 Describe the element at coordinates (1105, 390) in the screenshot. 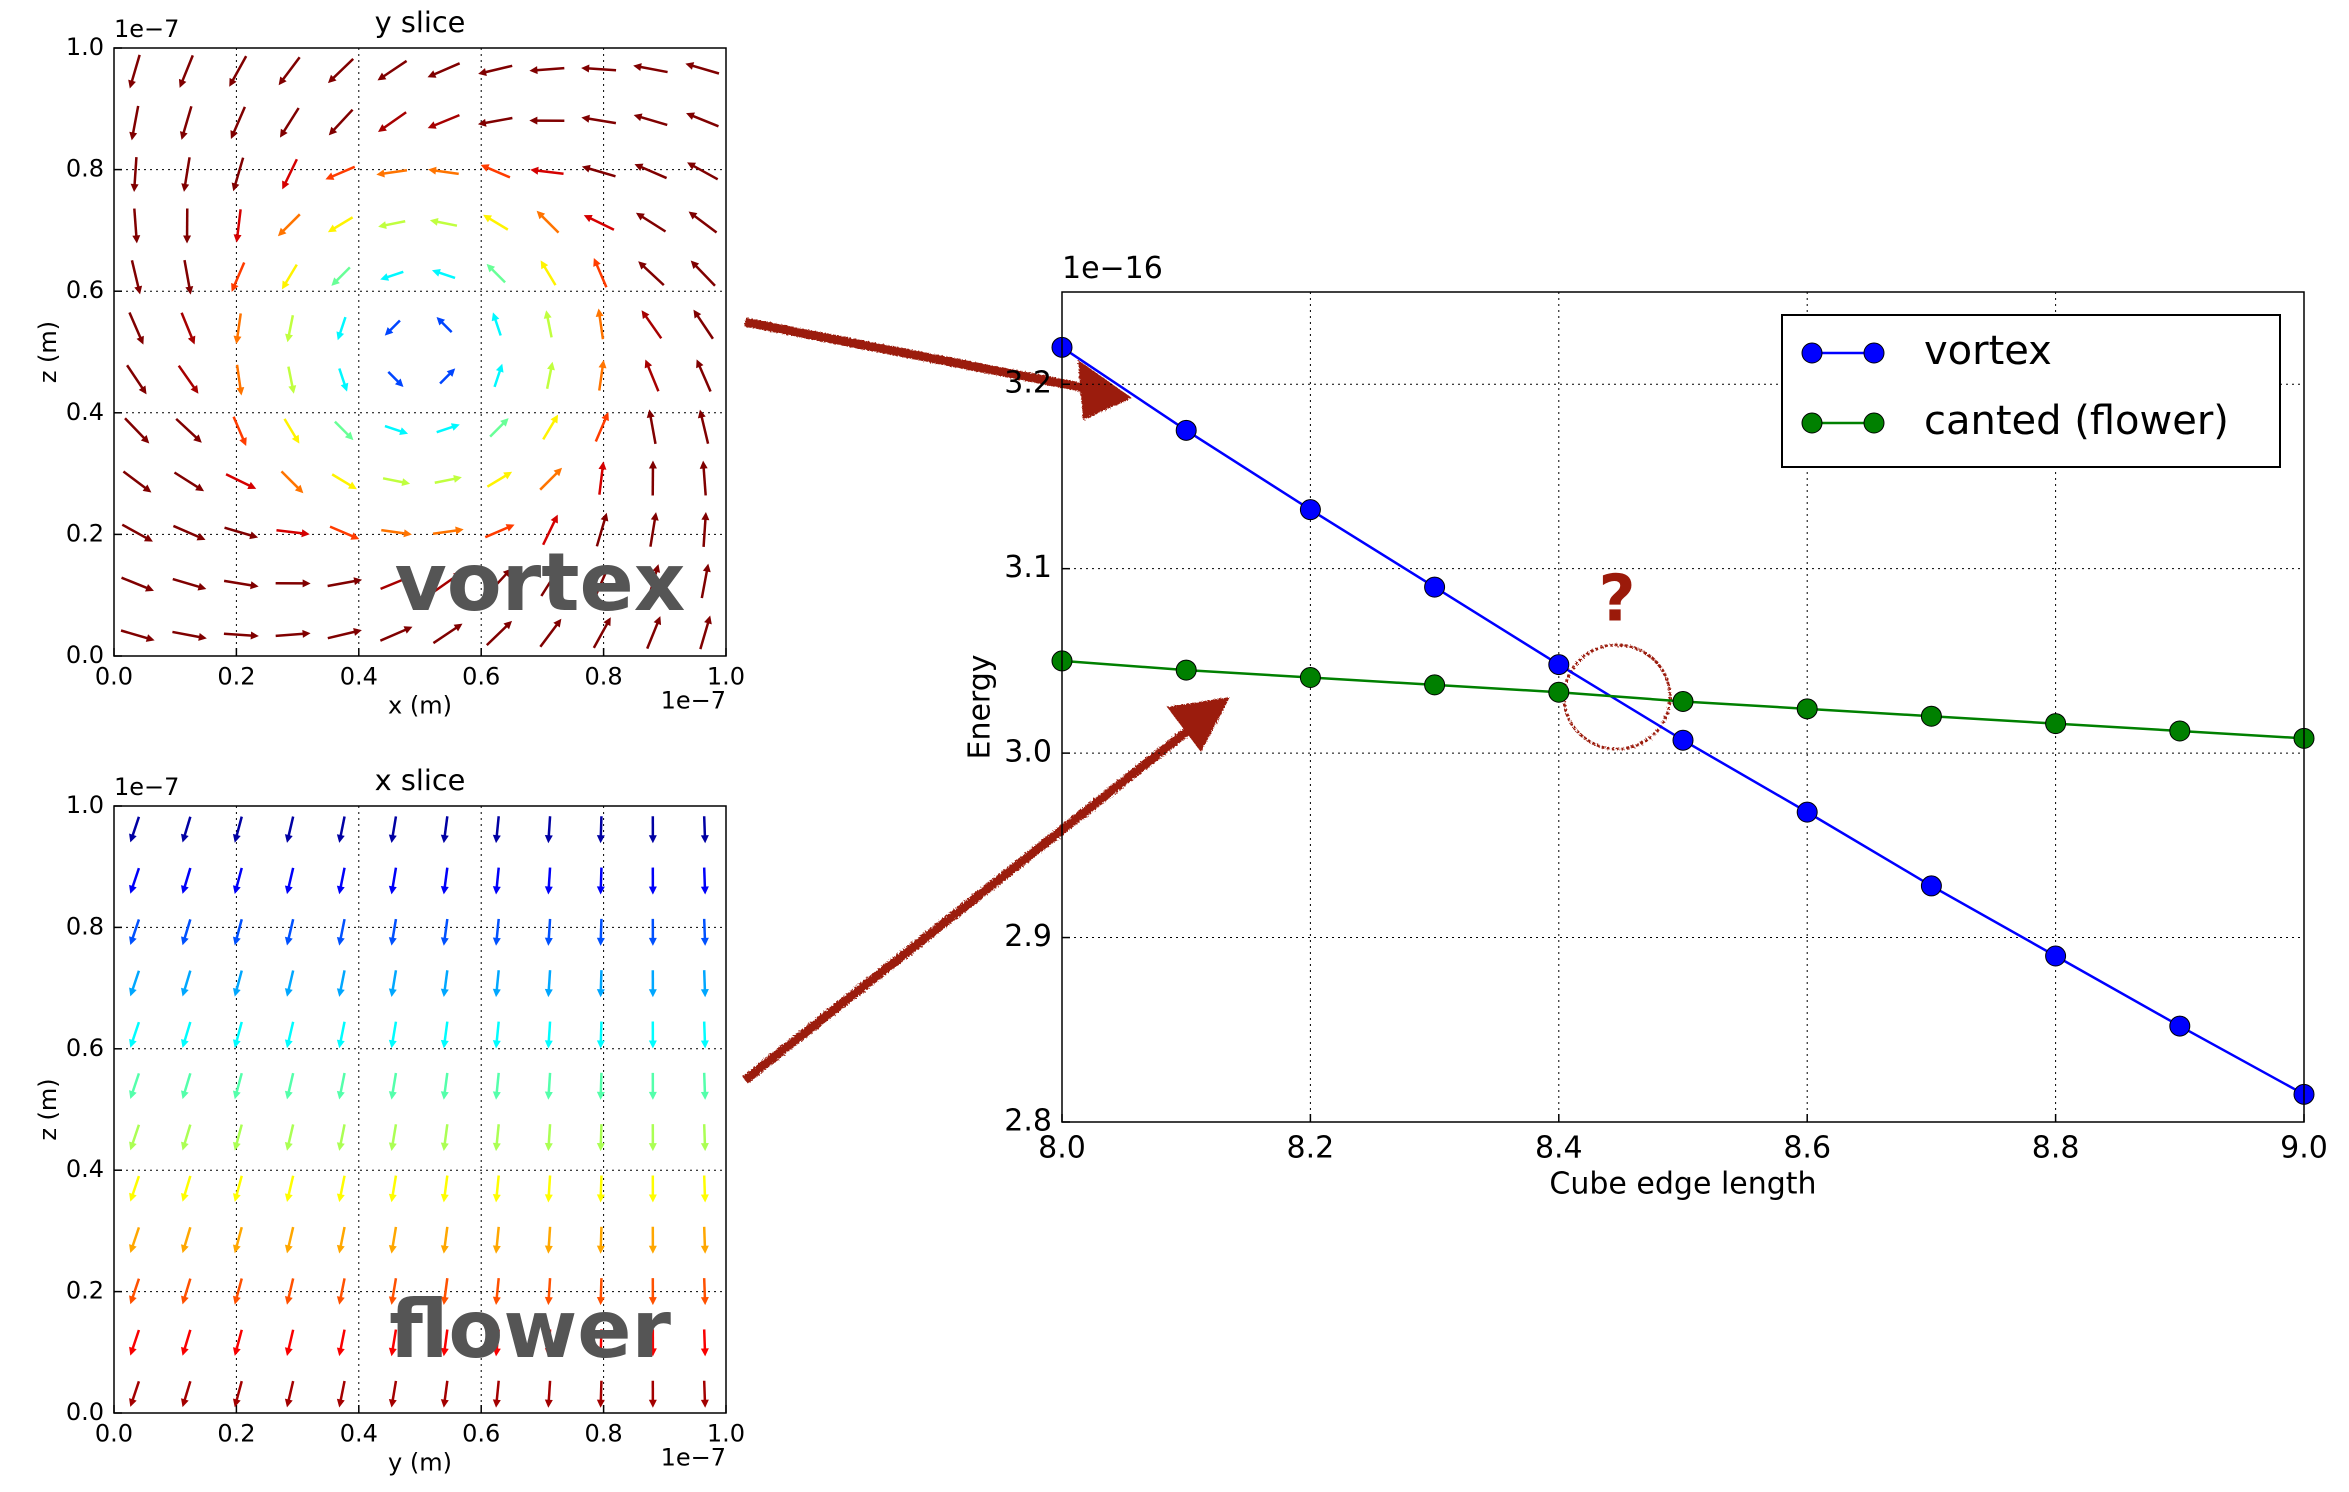

I see `arrow-head` at that location.